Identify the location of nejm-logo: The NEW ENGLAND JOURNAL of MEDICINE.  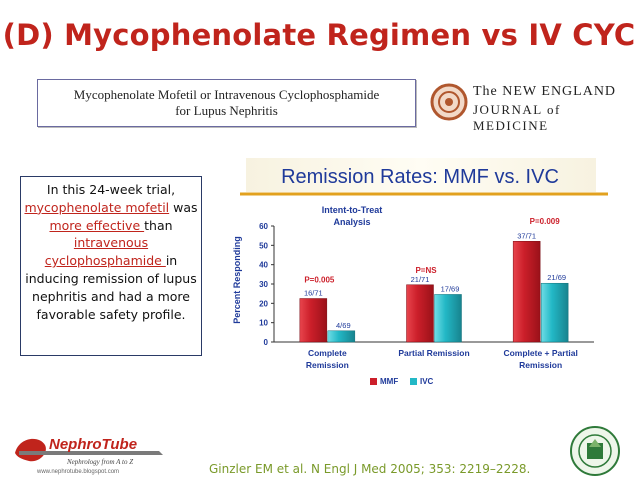
(529, 106).